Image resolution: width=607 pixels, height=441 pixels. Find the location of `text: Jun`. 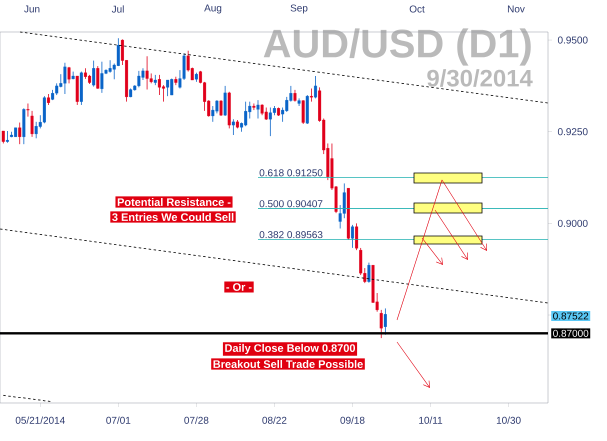

text: Jun is located at coordinates (32, 9).